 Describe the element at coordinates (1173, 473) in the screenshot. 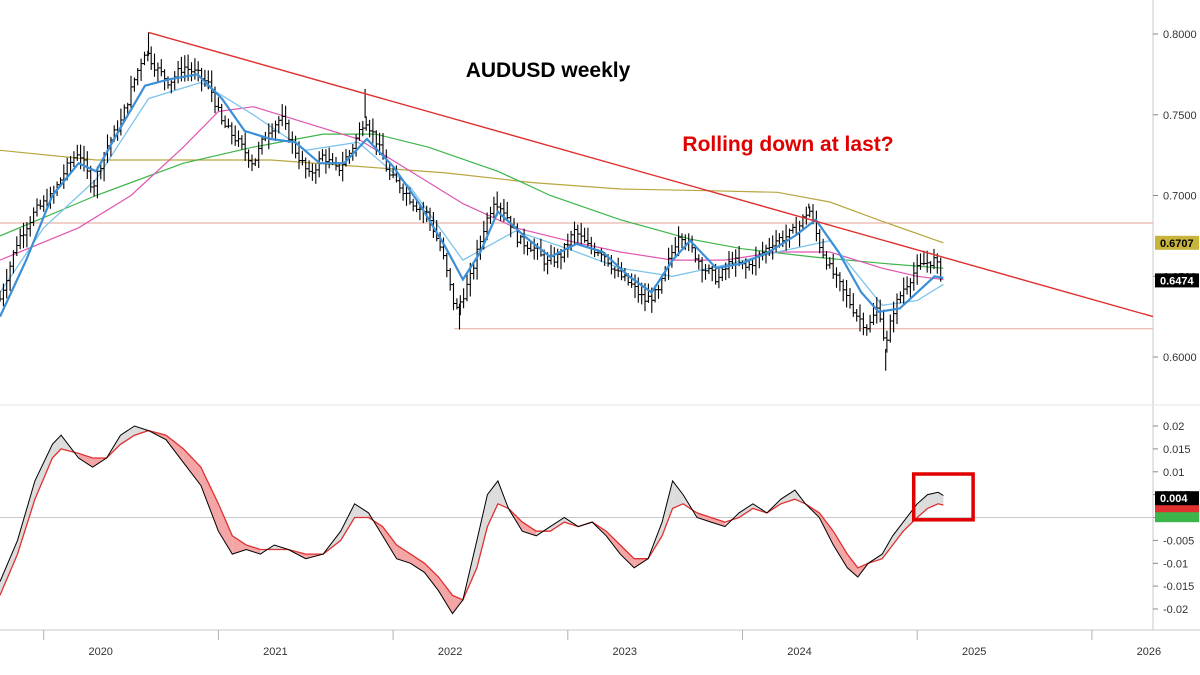

I see `macd-tick-label: 0.01` at that location.